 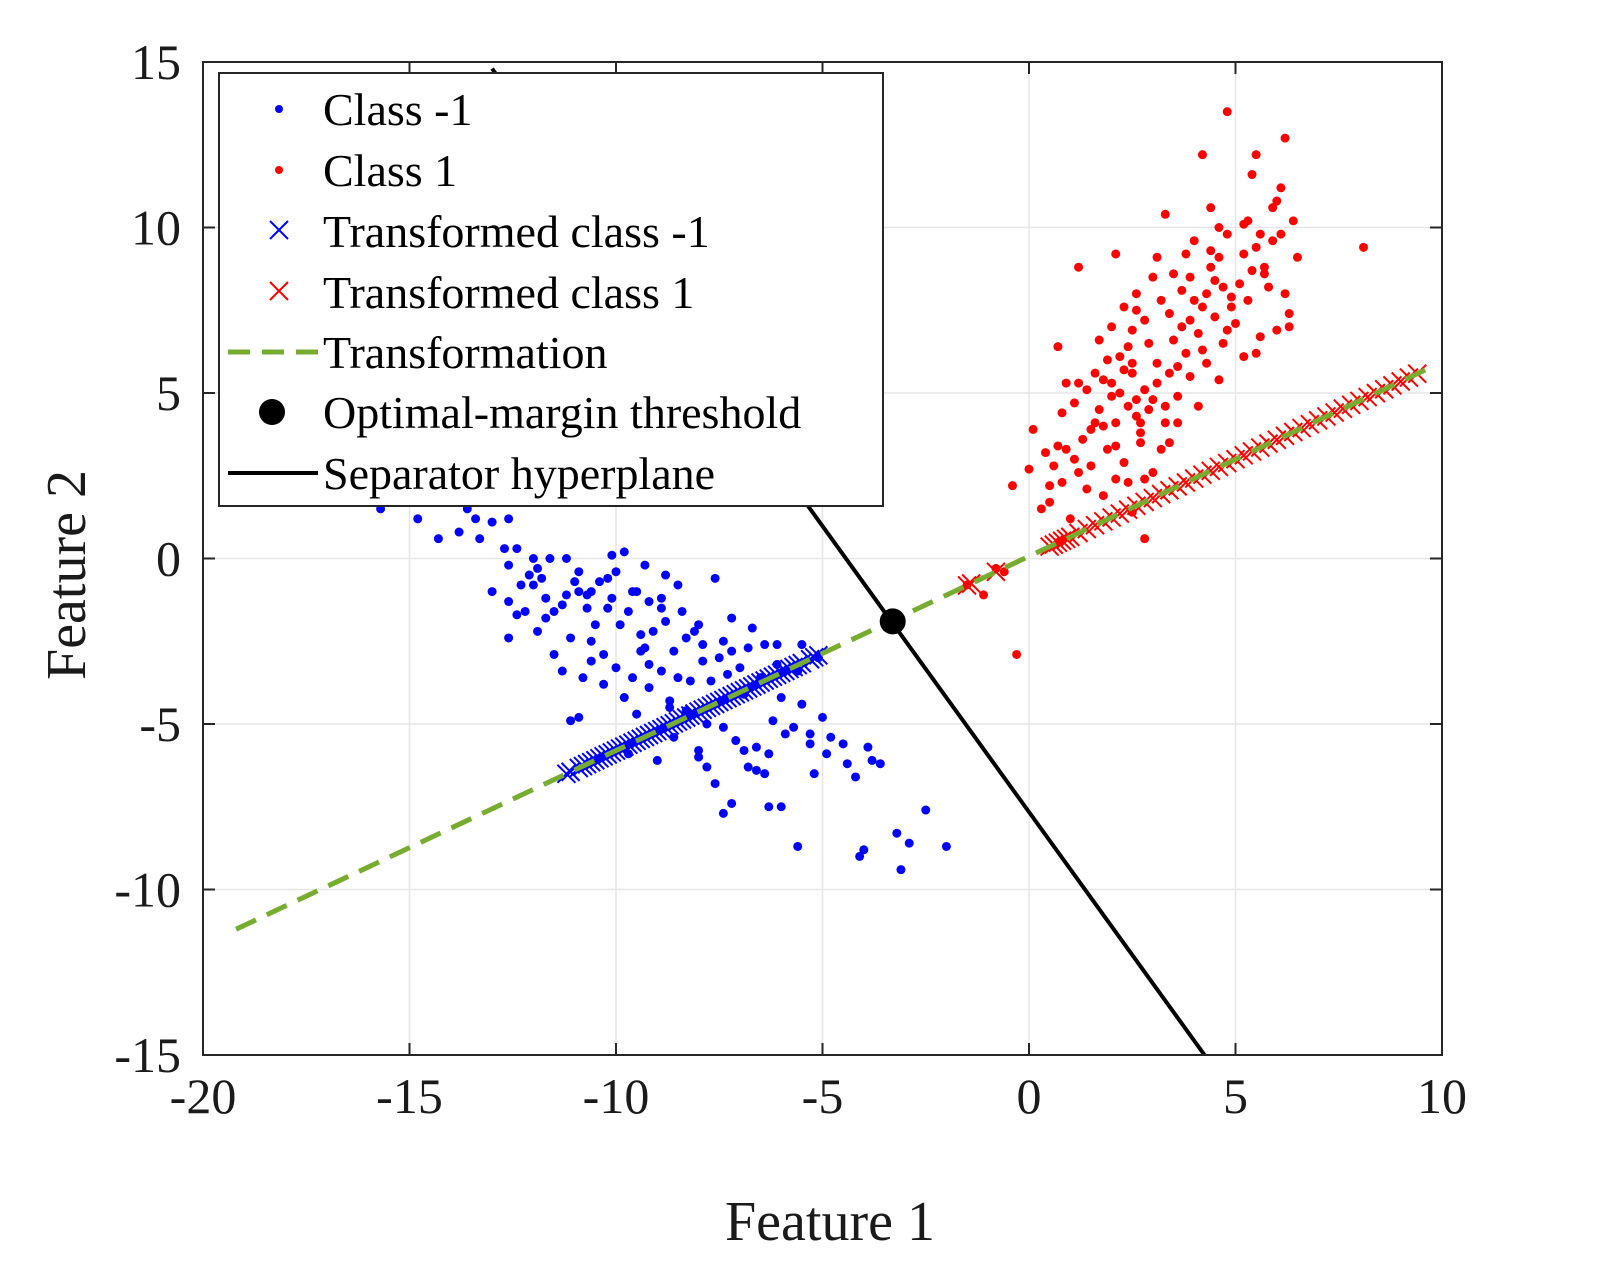 What do you see at coordinates (892, 621) in the screenshot?
I see `optimal-margin-threshold-point` at bounding box center [892, 621].